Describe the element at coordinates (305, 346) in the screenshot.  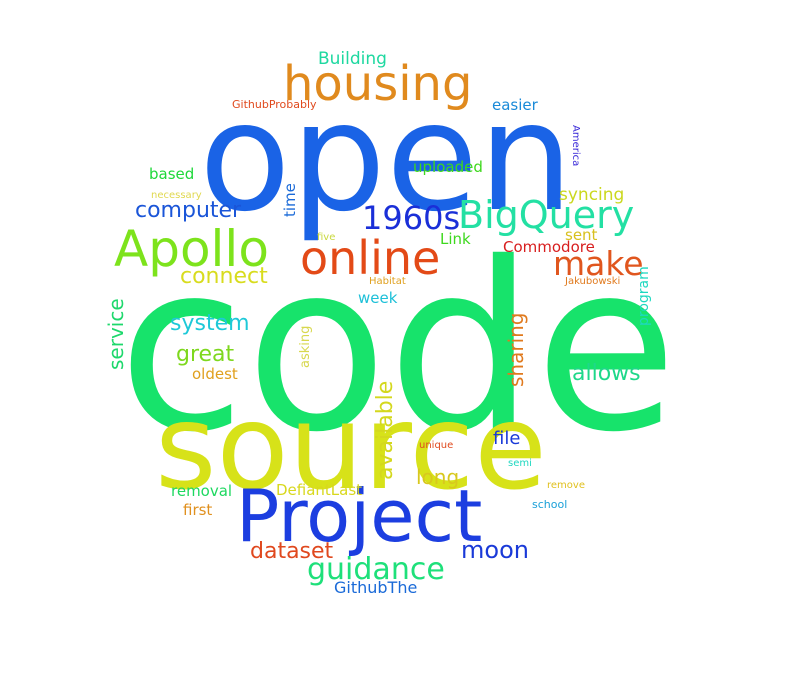
I see `word-asking: asking` at that location.